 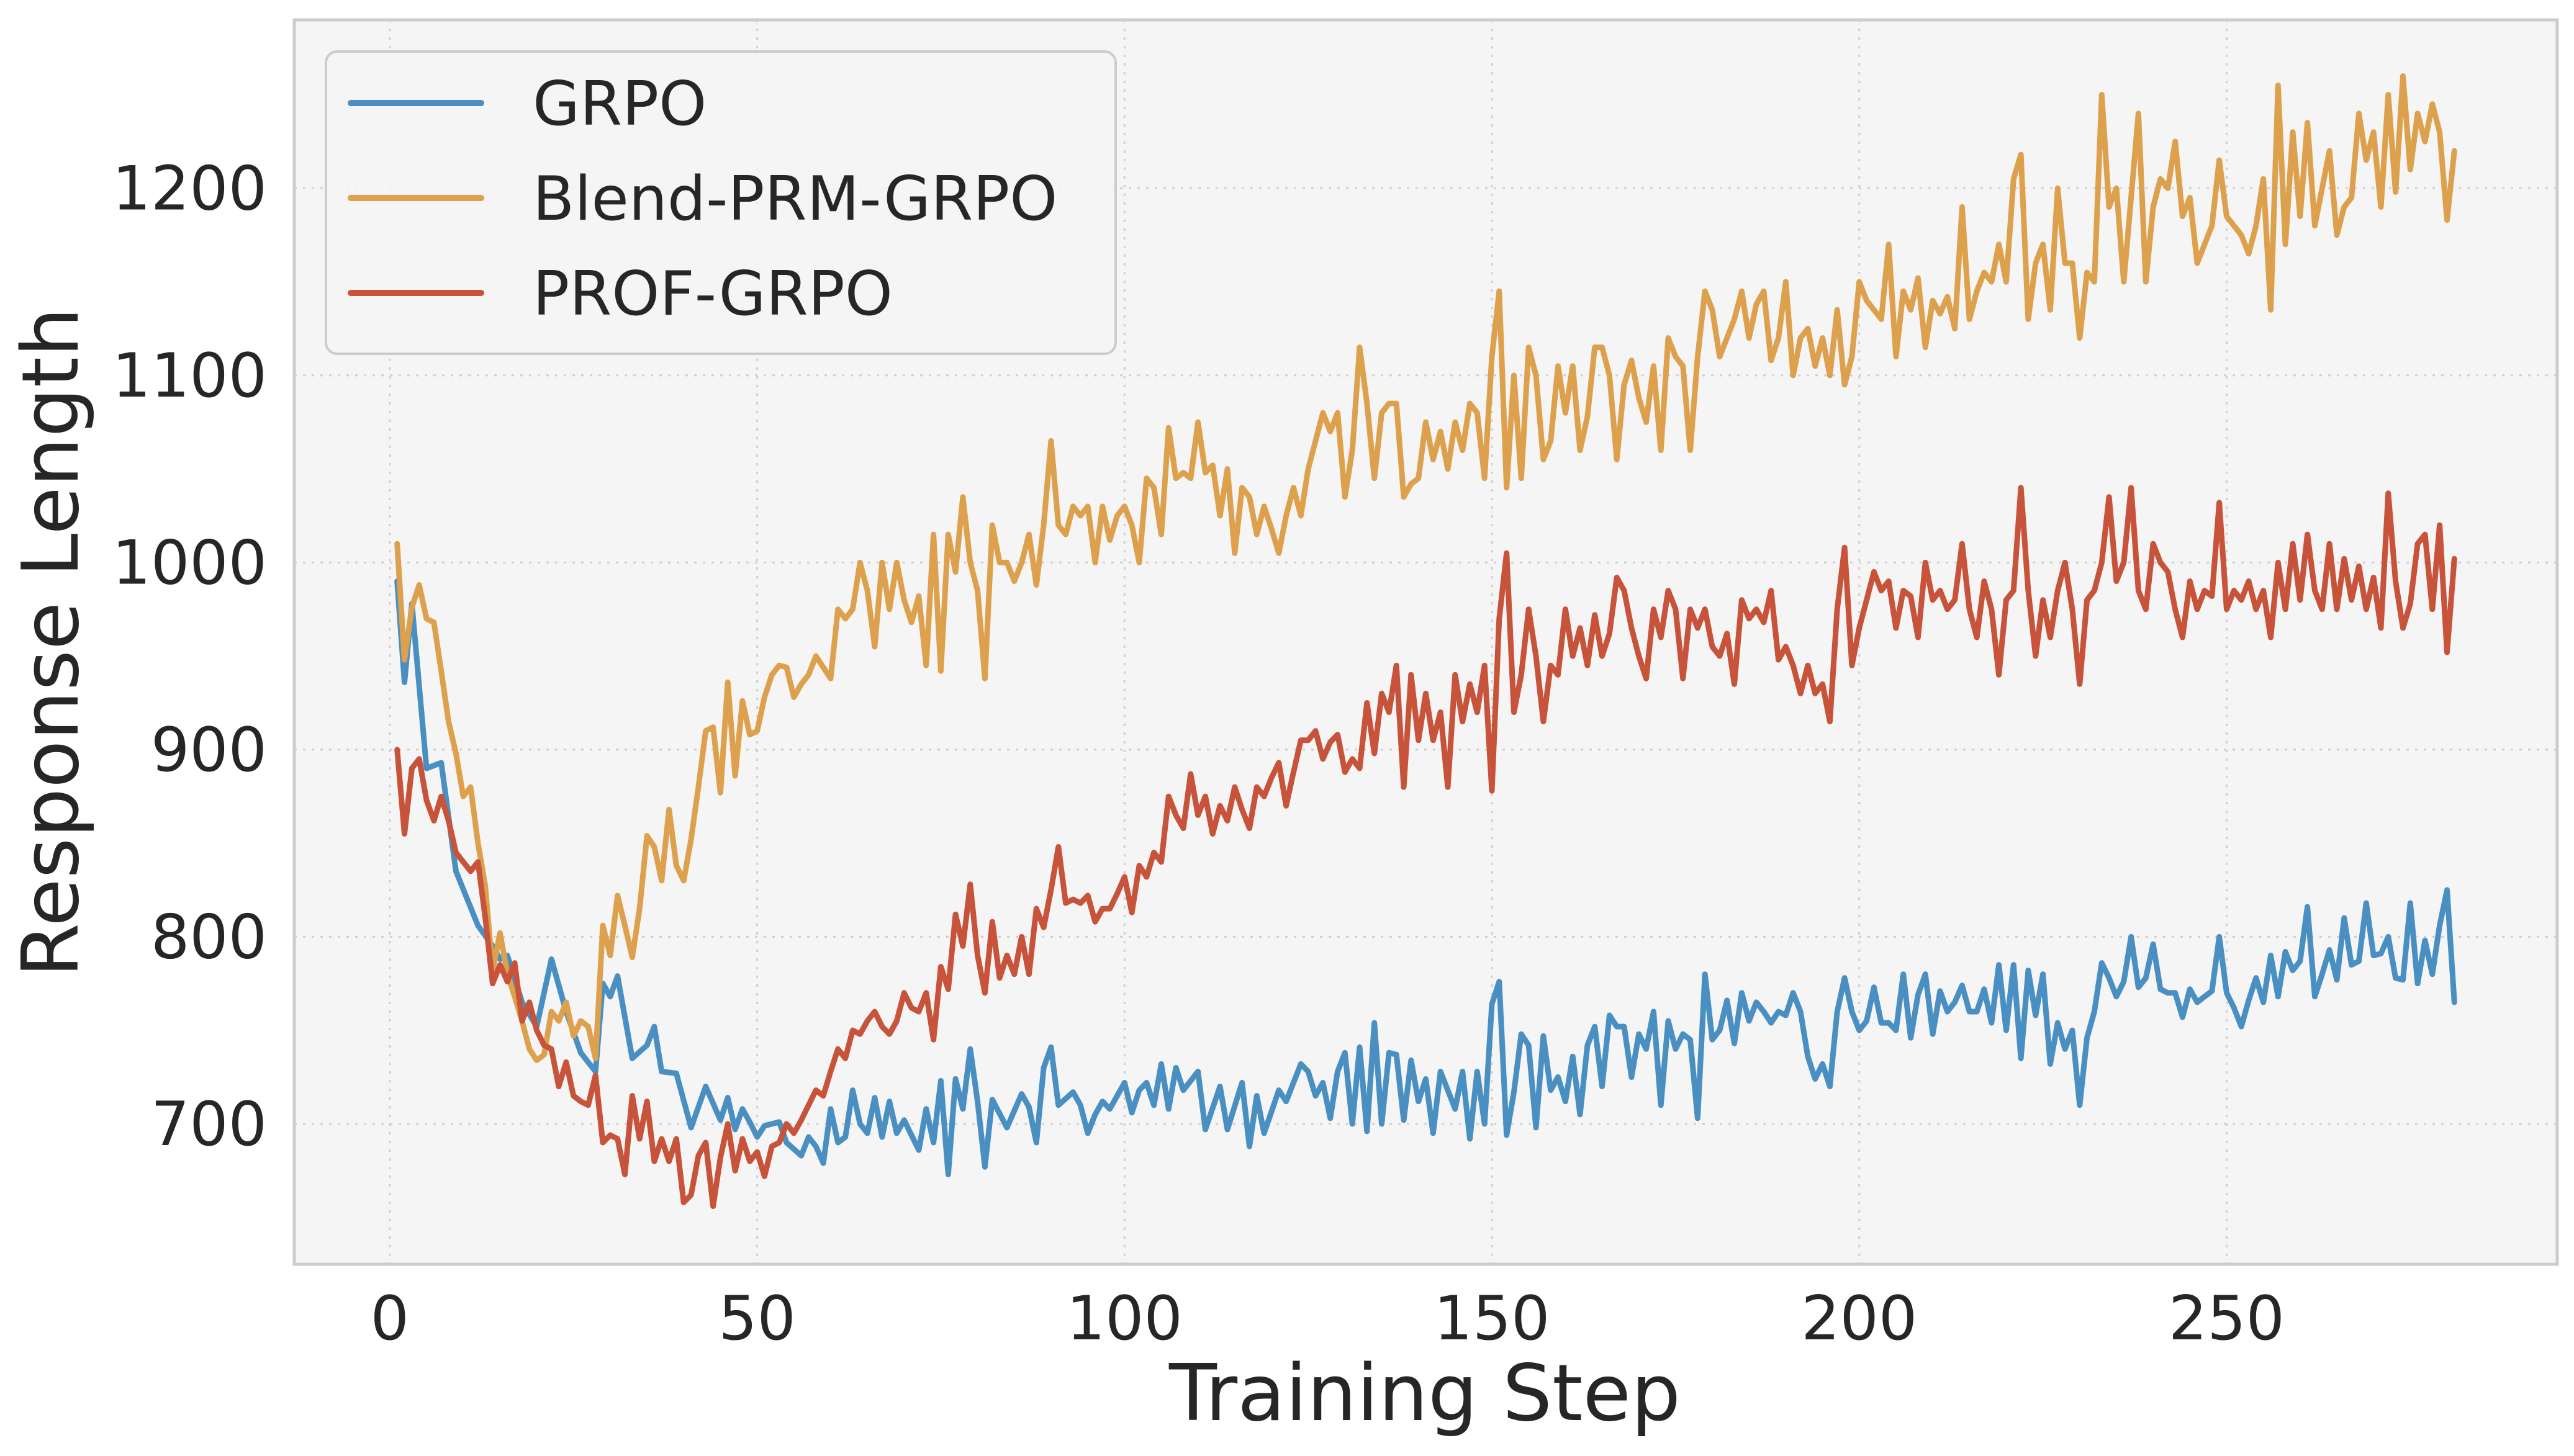 I want to click on x-tick-label: 200, so click(x=1859, y=1318).